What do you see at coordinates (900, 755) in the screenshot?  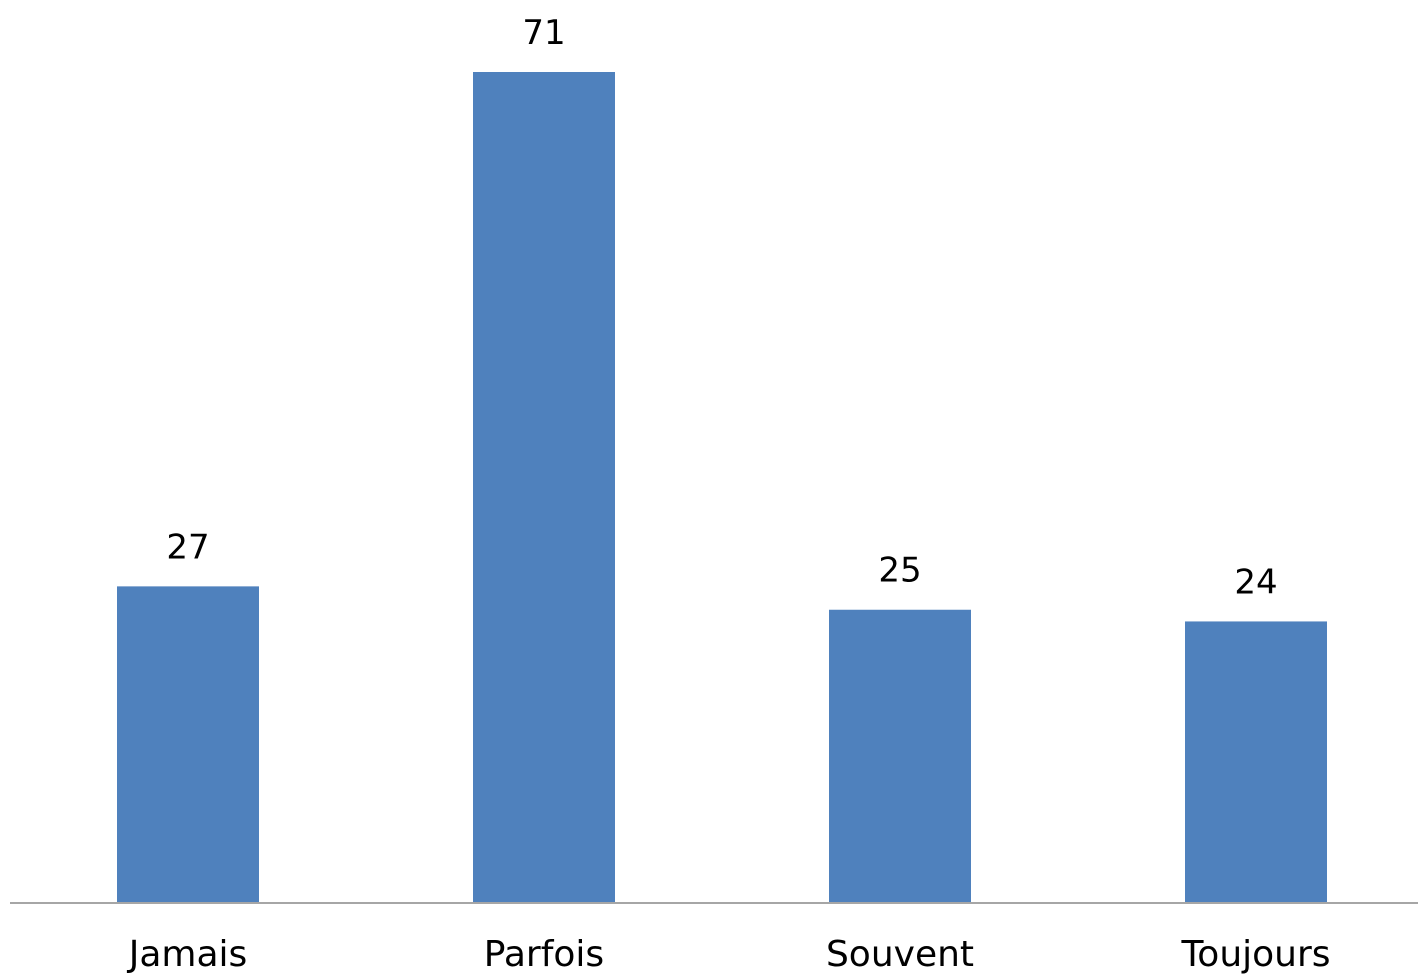 I see `bar-souvent` at bounding box center [900, 755].